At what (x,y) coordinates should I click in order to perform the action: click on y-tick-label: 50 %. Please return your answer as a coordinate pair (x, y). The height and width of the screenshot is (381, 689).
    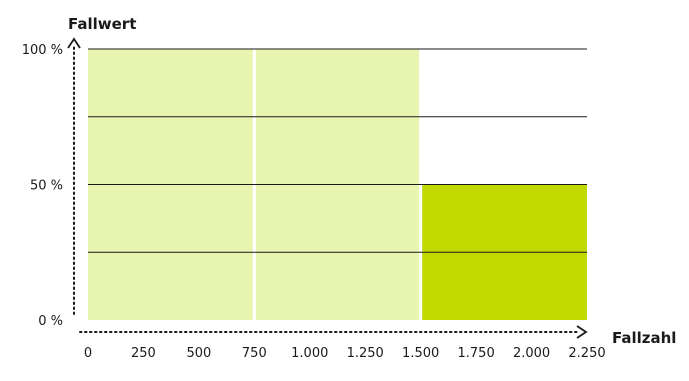
    Looking at the image, I should click on (46, 186).